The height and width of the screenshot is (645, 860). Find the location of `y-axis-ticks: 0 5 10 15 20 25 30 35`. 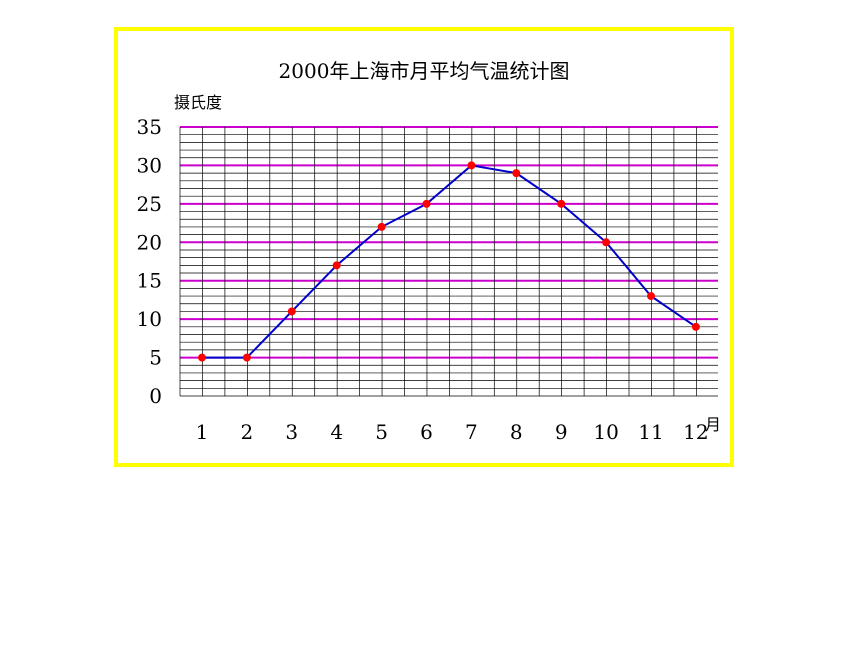

y-axis-ticks: 0 5 10 15 20 25 30 35 is located at coordinates (149, 261).